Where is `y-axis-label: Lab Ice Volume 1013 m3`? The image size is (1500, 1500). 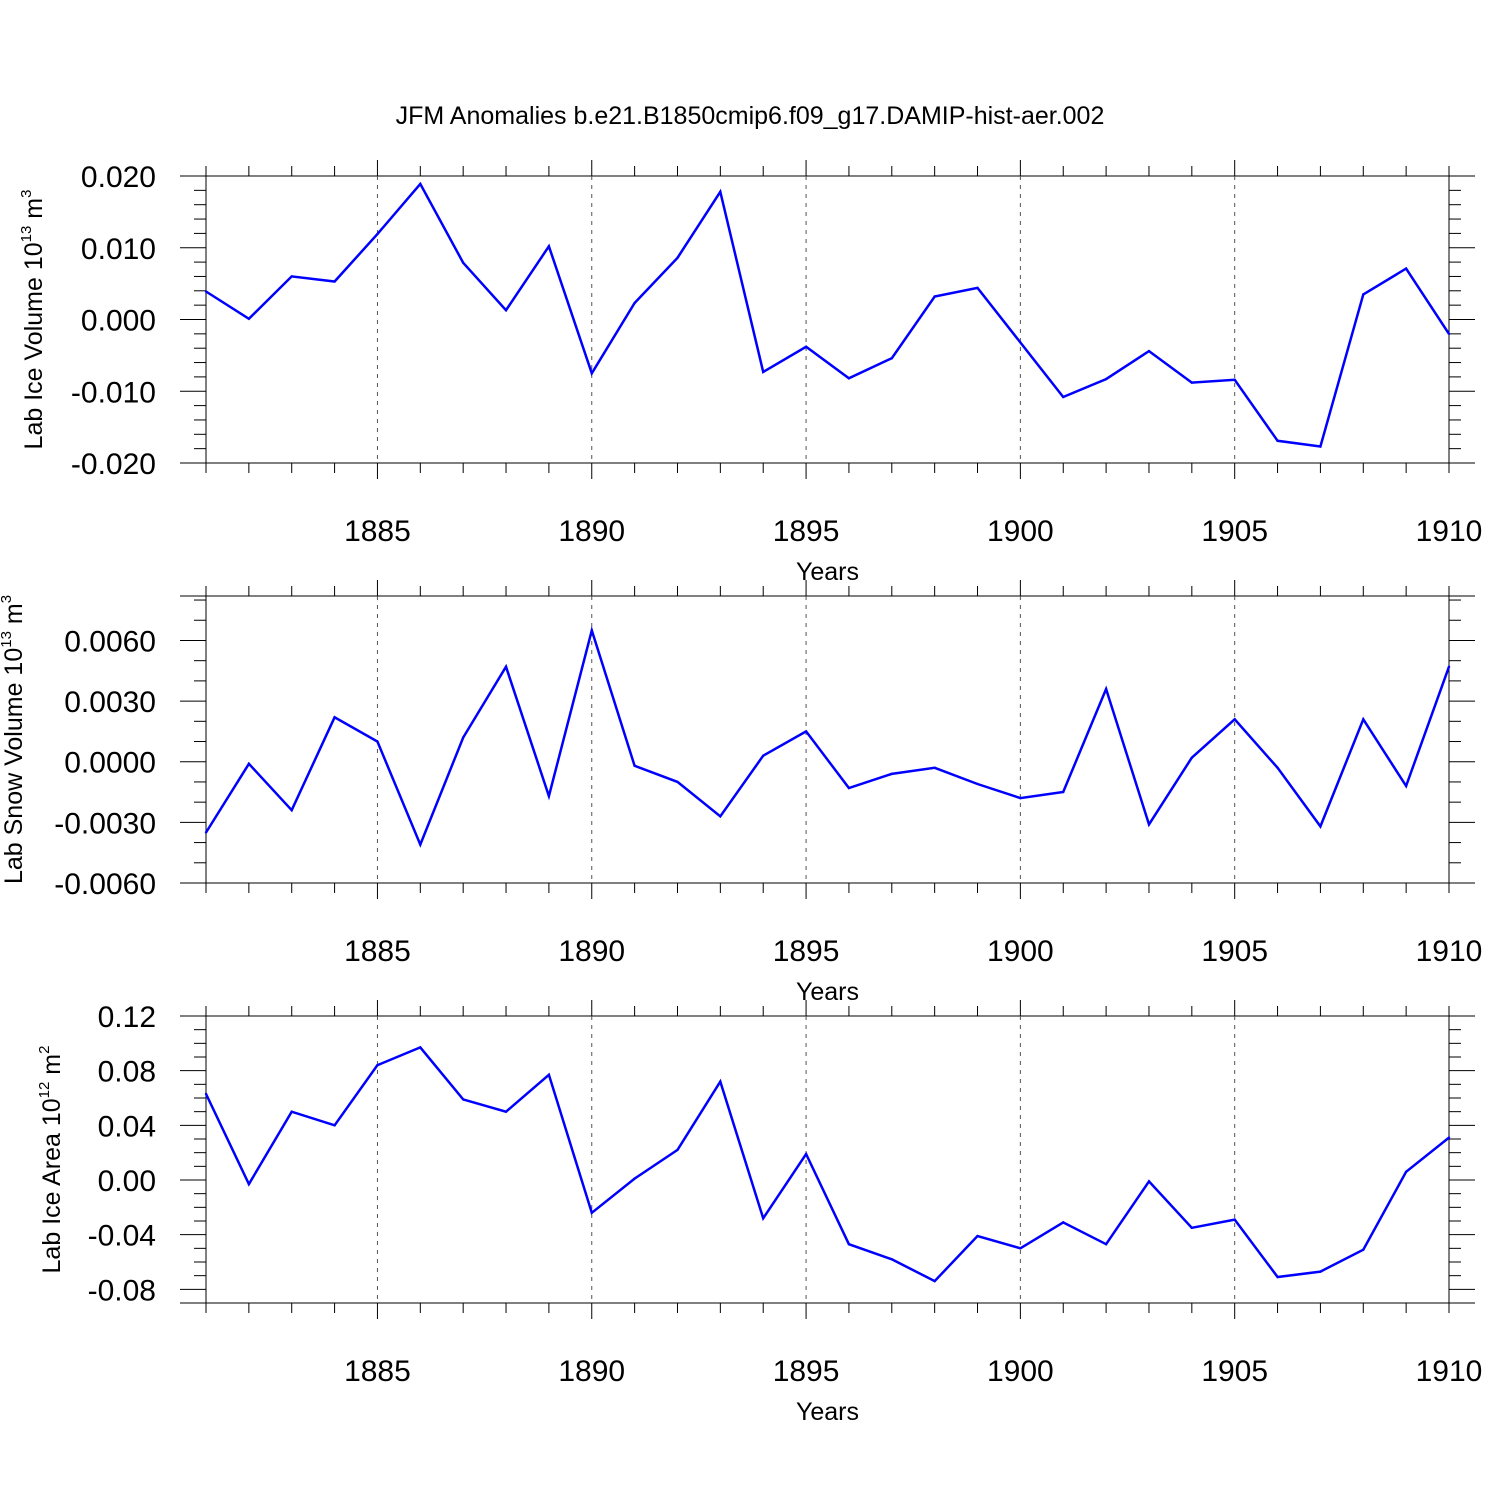
y-axis-label: Lab Ice Volume 1013 m3 is located at coordinates (33, 320).